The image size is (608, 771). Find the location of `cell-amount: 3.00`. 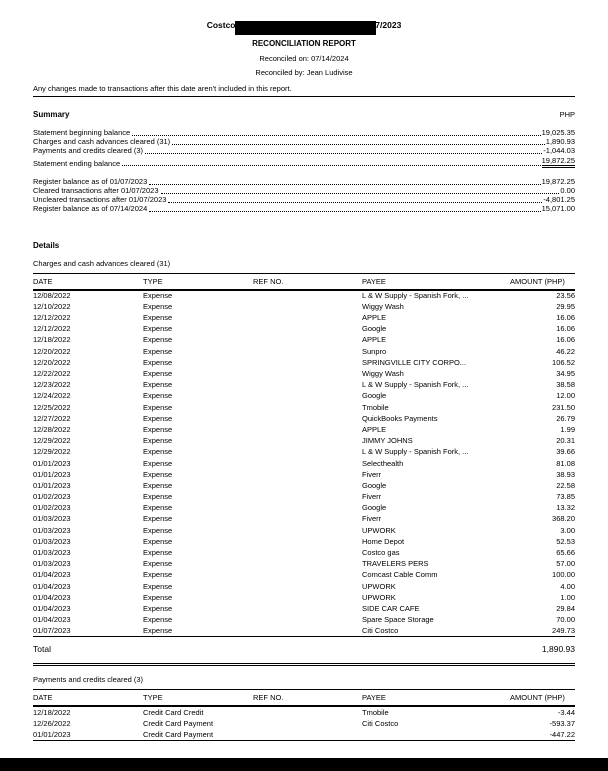

cell-amount: 3.00 is located at coordinates (567, 530).